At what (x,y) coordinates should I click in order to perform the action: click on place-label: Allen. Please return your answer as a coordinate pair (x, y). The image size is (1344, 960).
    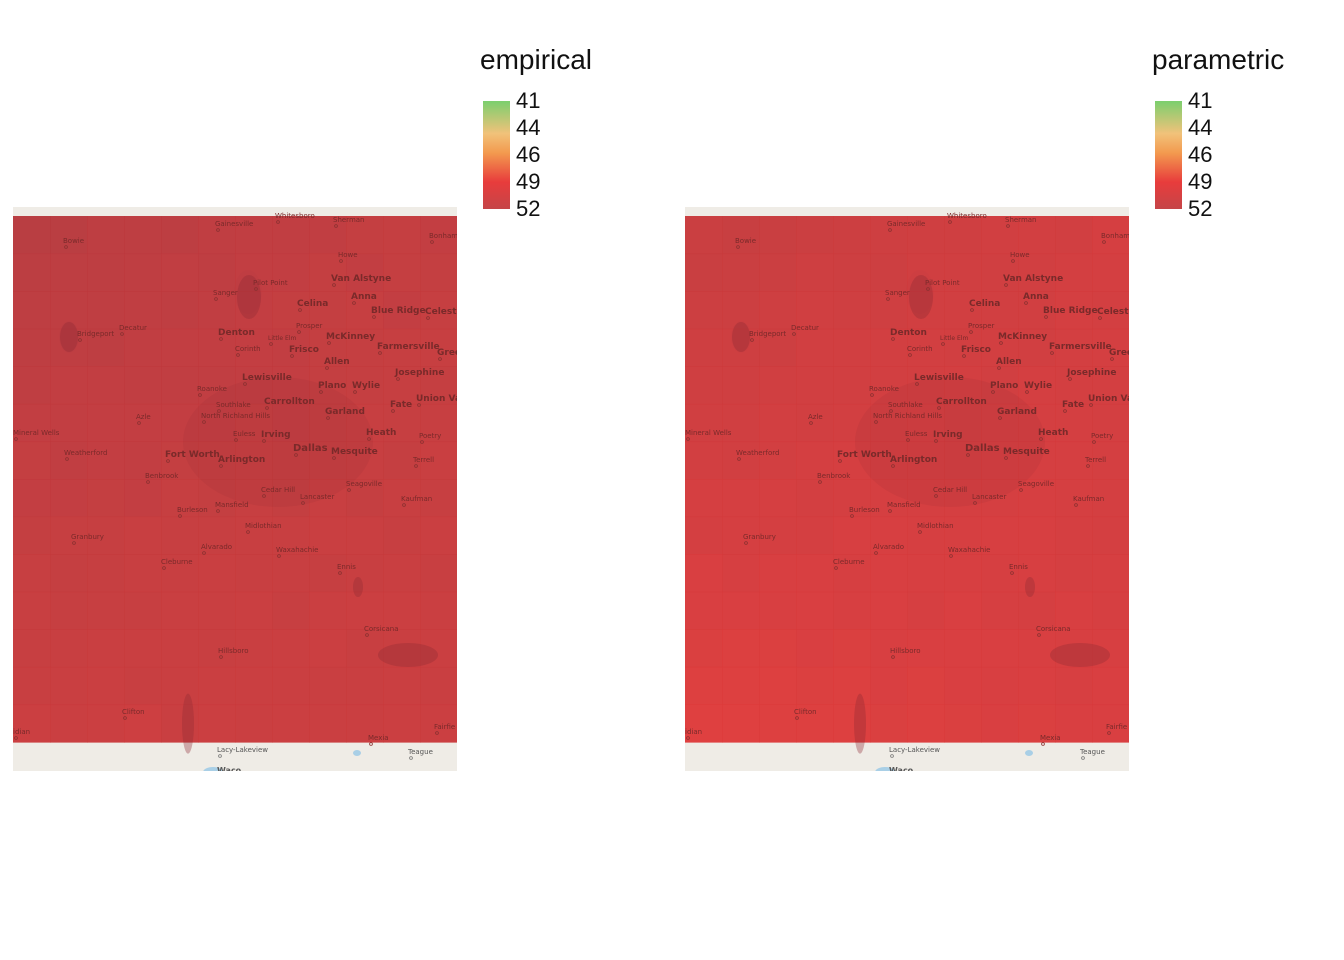
    Looking at the image, I should click on (1009, 362).